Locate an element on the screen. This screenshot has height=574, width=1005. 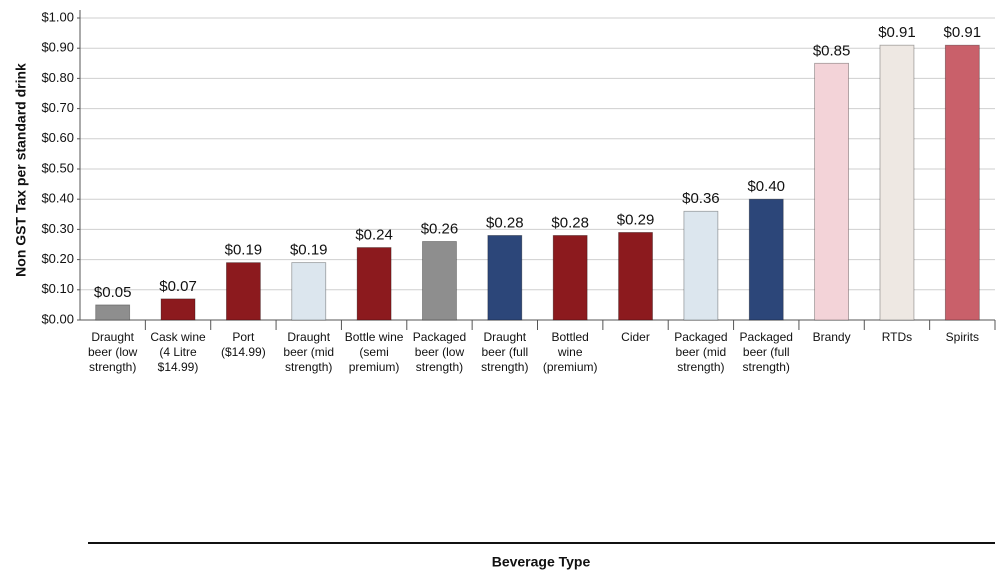
x-tick-label: Packaged beer (mid strength) is located at coordinates (701, 352).